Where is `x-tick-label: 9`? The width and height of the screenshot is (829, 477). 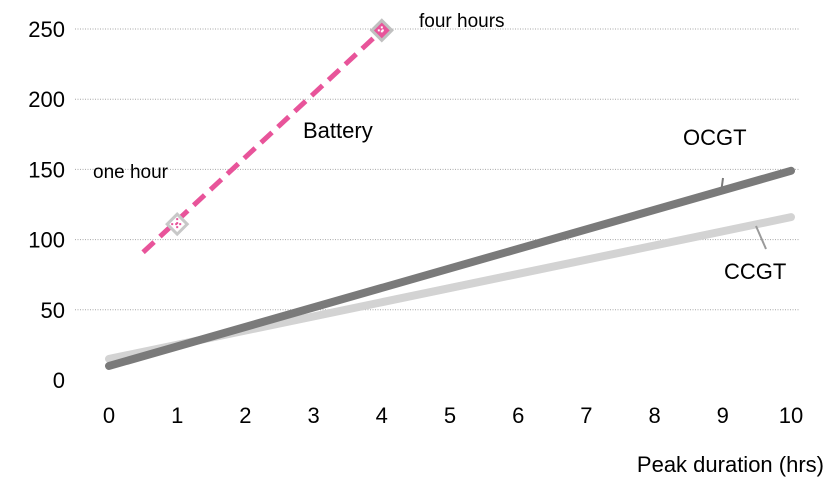
x-tick-label: 9 is located at coordinates (723, 415).